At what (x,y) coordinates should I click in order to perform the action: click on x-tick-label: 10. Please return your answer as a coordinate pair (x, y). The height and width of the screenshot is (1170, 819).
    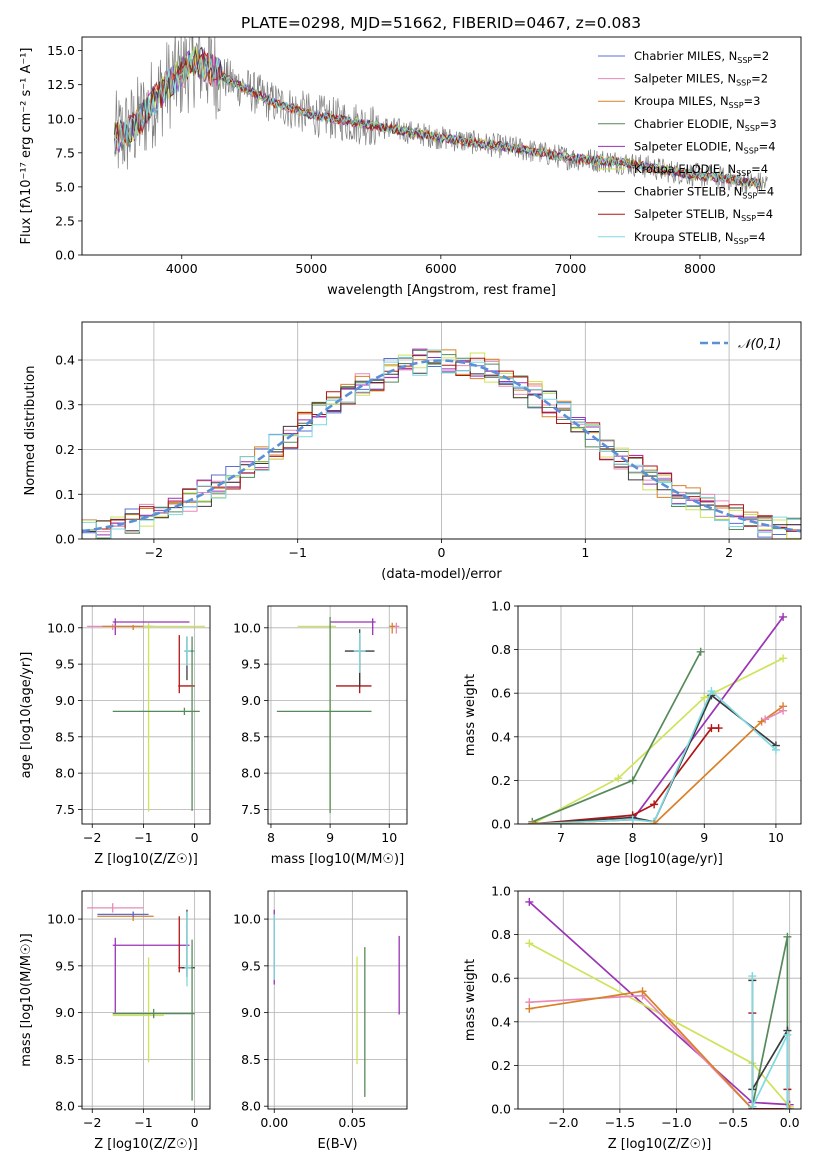
    Looking at the image, I should click on (776, 837).